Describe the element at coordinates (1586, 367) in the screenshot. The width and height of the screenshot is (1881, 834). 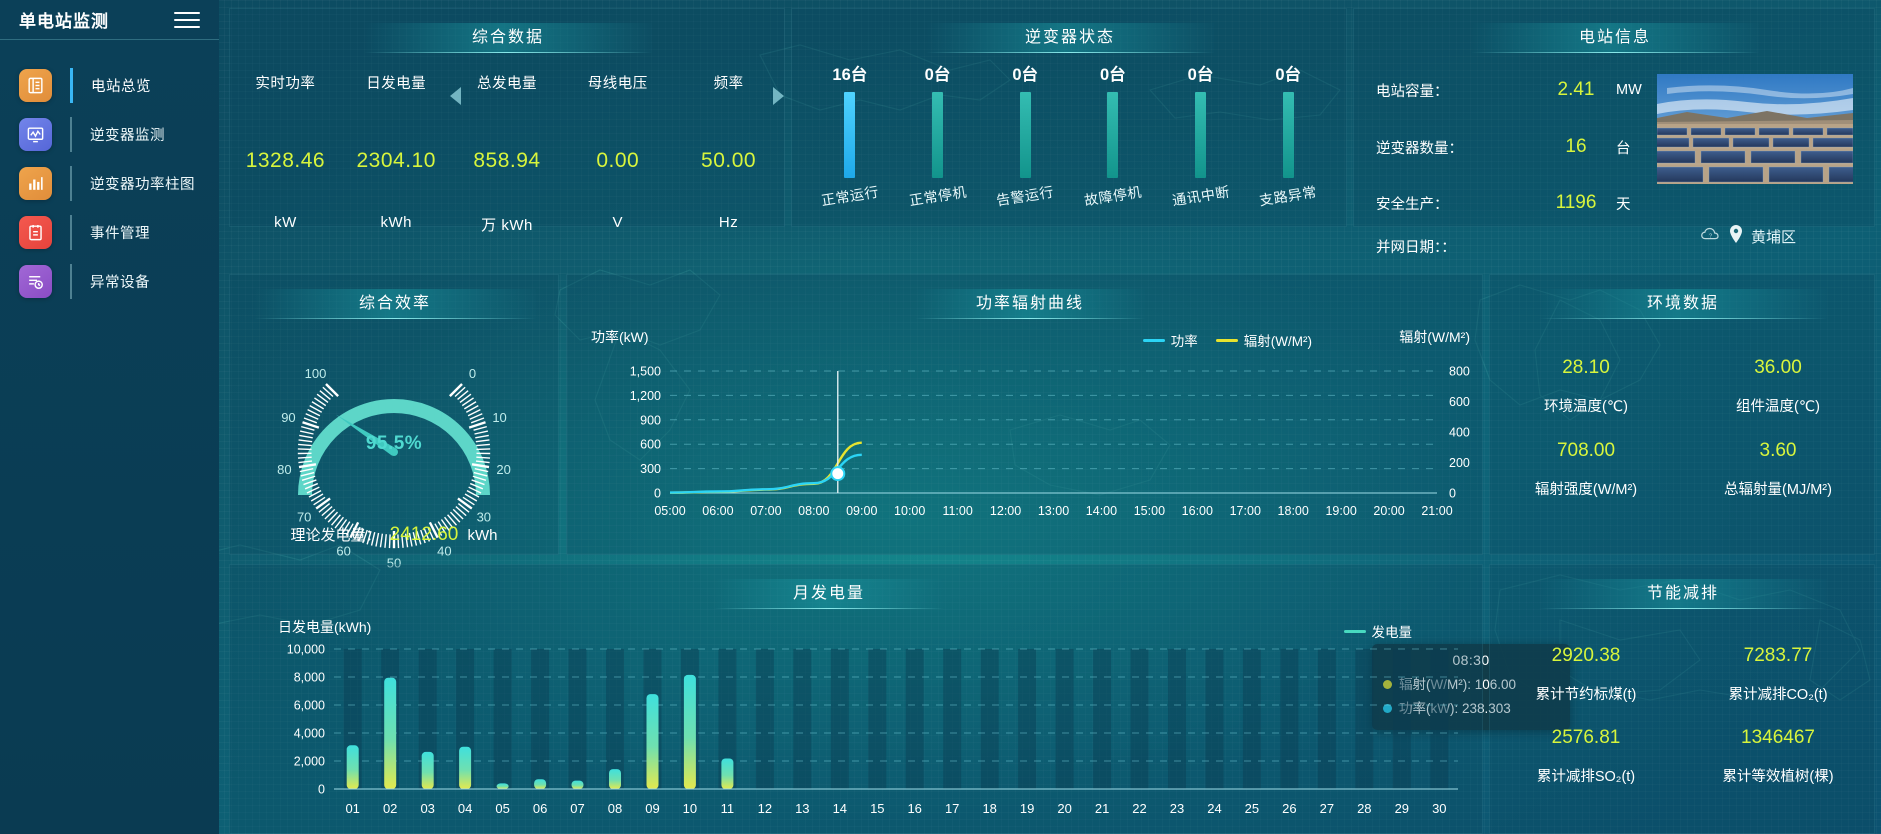
I see `environment-value: 28.10` at that location.